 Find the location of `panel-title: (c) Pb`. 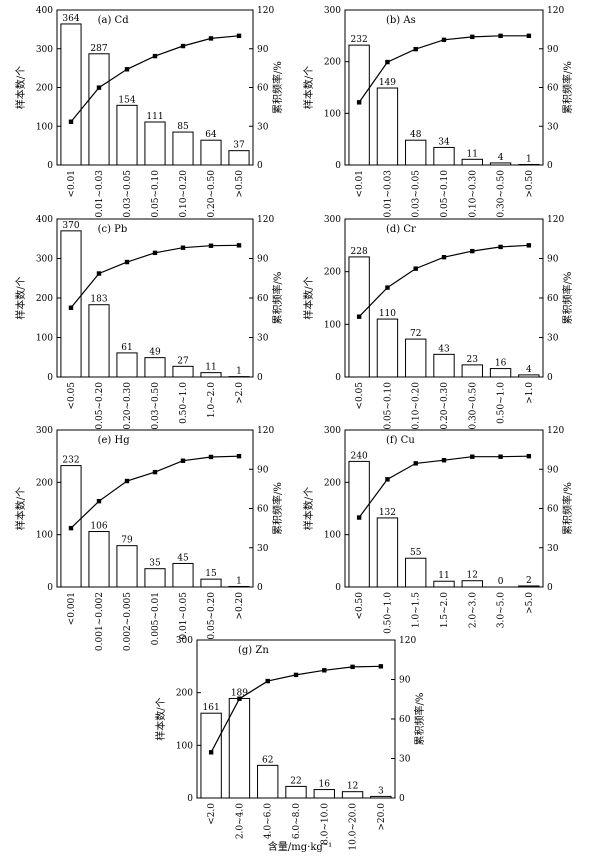

panel-title: (c) Pb is located at coordinates (113, 229).